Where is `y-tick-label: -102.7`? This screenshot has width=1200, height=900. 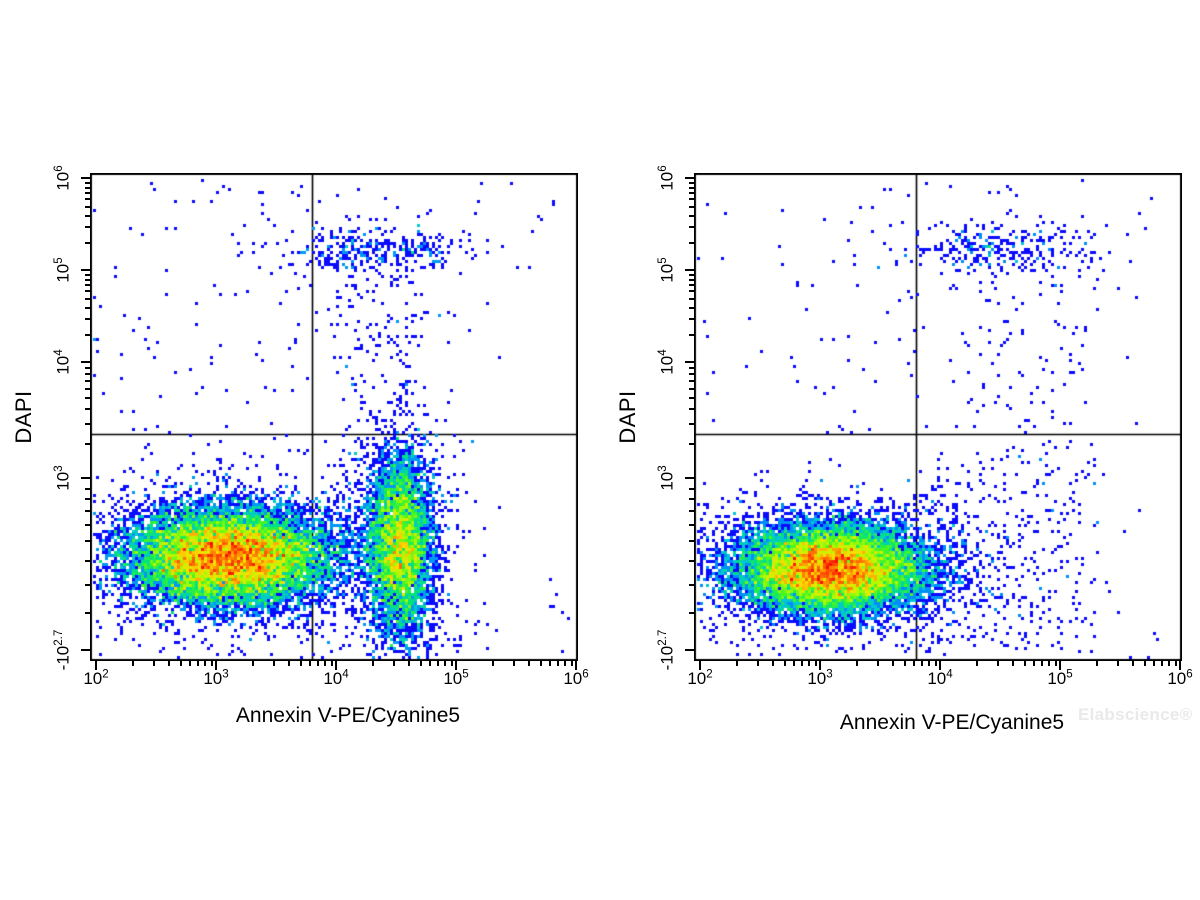
y-tick-label: -102.7 is located at coordinates (666, 650).